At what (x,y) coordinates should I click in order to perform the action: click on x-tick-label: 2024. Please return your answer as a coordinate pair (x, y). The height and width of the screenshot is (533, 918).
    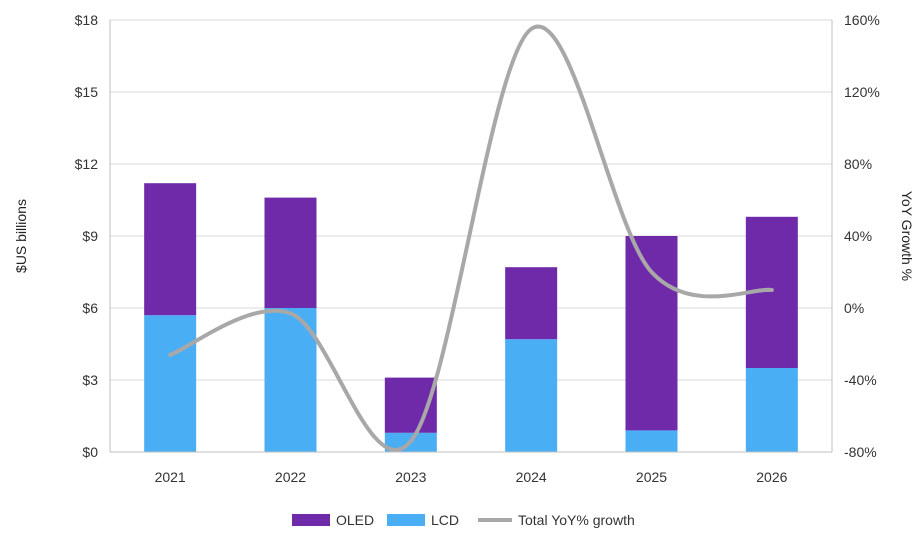
    Looking at the image, I should click on (531, 477).